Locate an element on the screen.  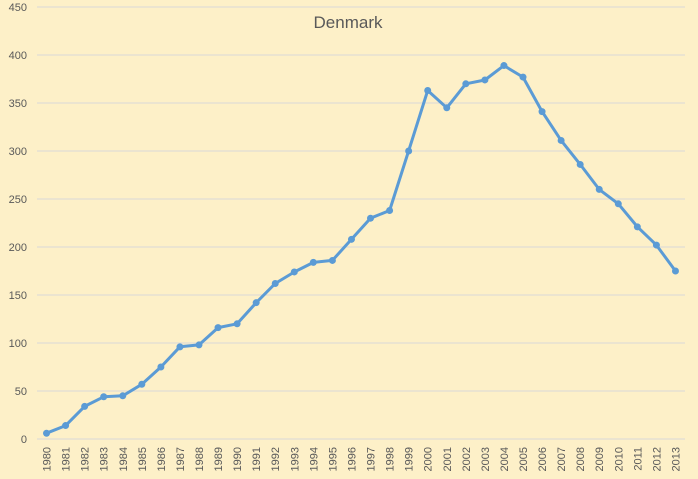
x-tick-label: 1988 is located at coordinates (200, 459).